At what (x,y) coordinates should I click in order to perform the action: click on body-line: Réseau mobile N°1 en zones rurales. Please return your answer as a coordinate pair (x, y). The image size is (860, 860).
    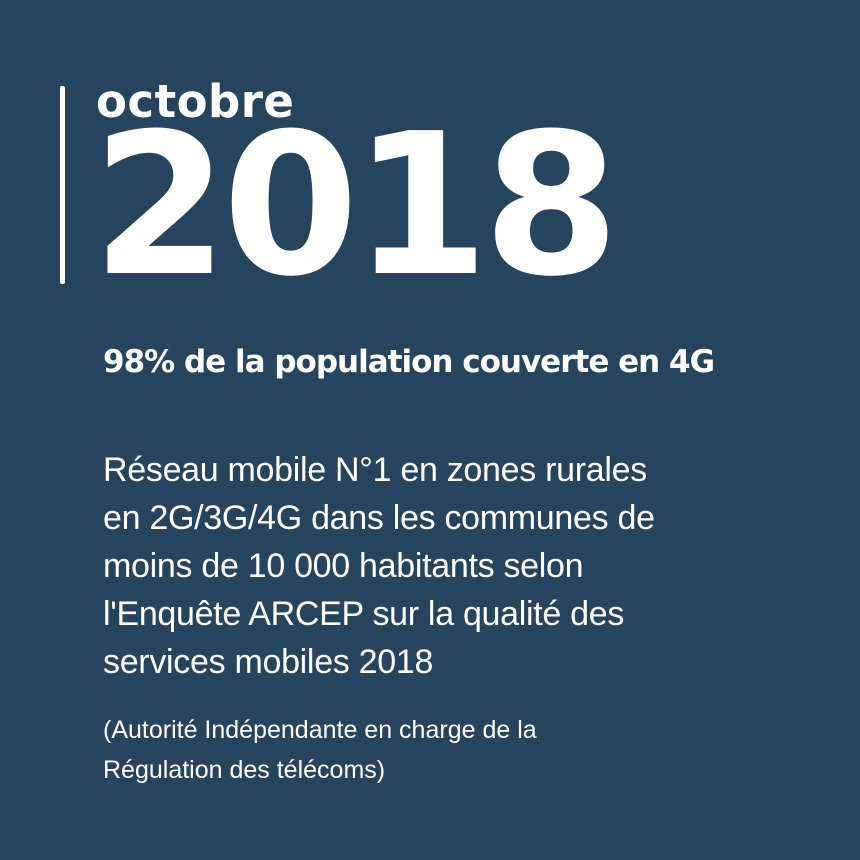
    Looking at the image, I should click on (375, 470).